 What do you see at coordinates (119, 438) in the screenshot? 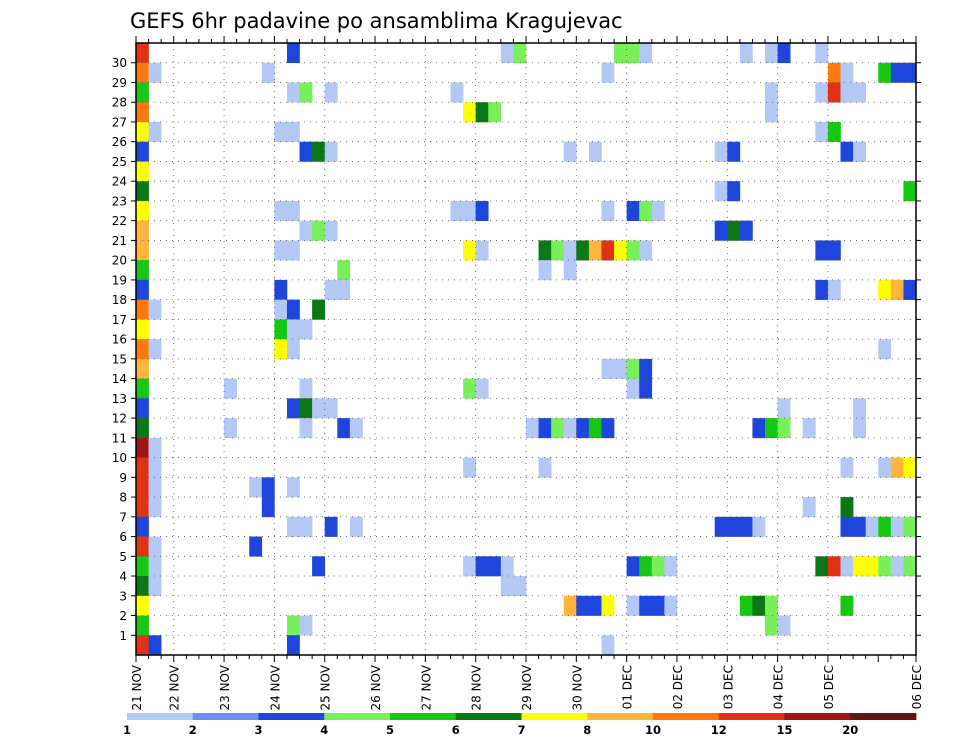
I see `y-tick-label: 11` at bounding box center [119, 438].